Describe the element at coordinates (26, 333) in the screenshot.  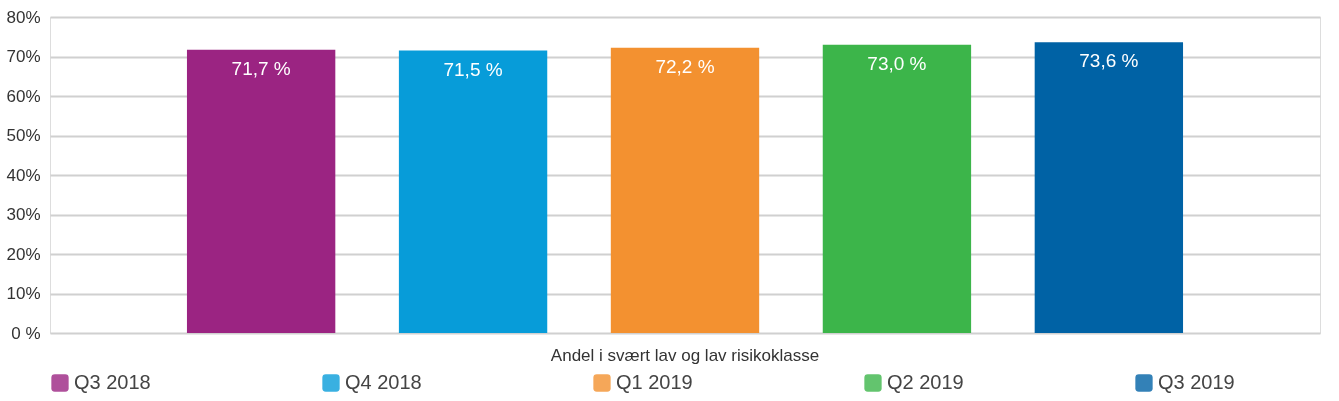
I see `y-tick-label: 0 %` at that location.